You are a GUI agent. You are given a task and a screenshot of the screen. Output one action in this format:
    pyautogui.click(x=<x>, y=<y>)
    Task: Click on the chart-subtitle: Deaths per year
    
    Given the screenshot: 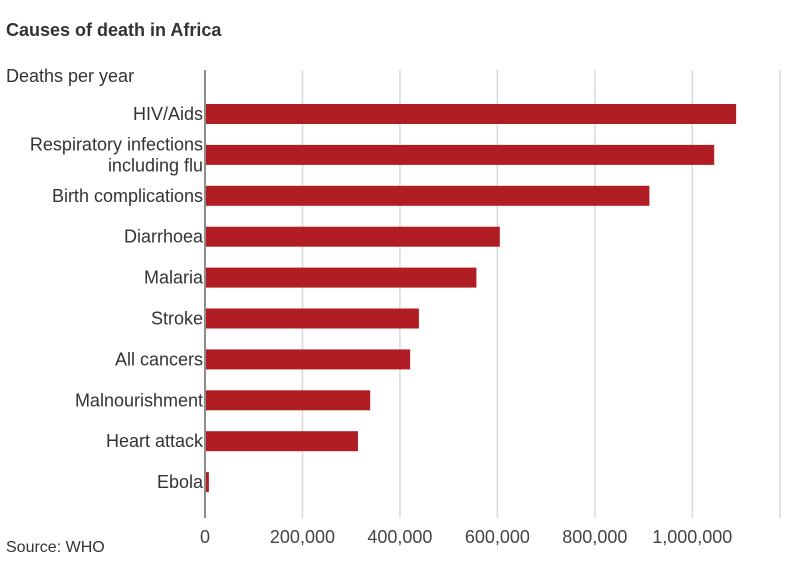 What is the action you would take?
    pyautogui.click(x=70, y=76)
    